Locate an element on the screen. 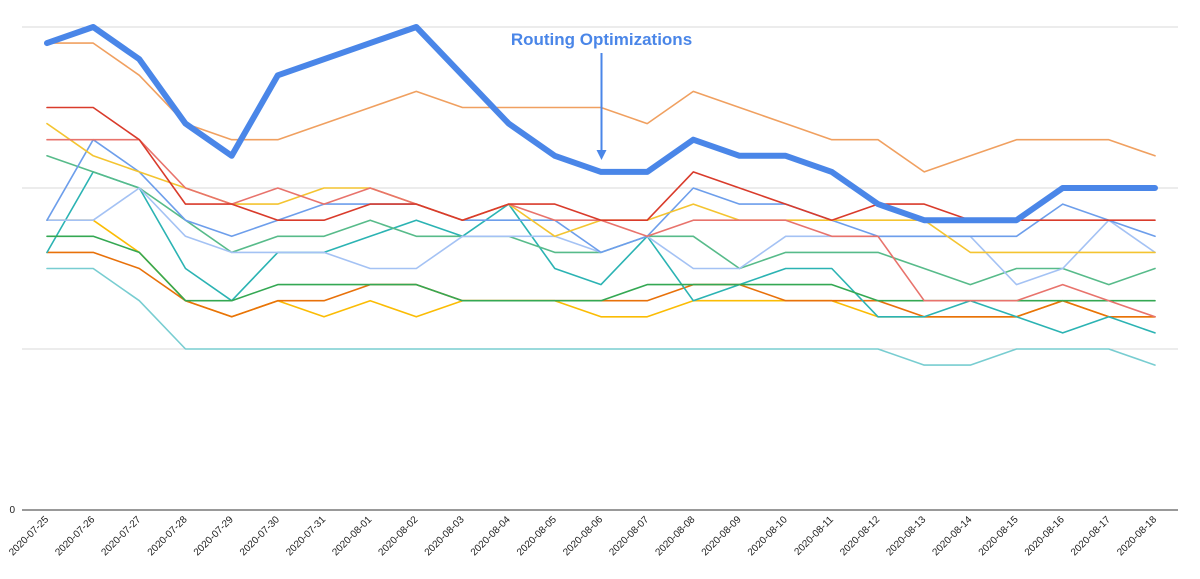  x-tick-label: 2020-08-06 is located at coordinates (583, 536).